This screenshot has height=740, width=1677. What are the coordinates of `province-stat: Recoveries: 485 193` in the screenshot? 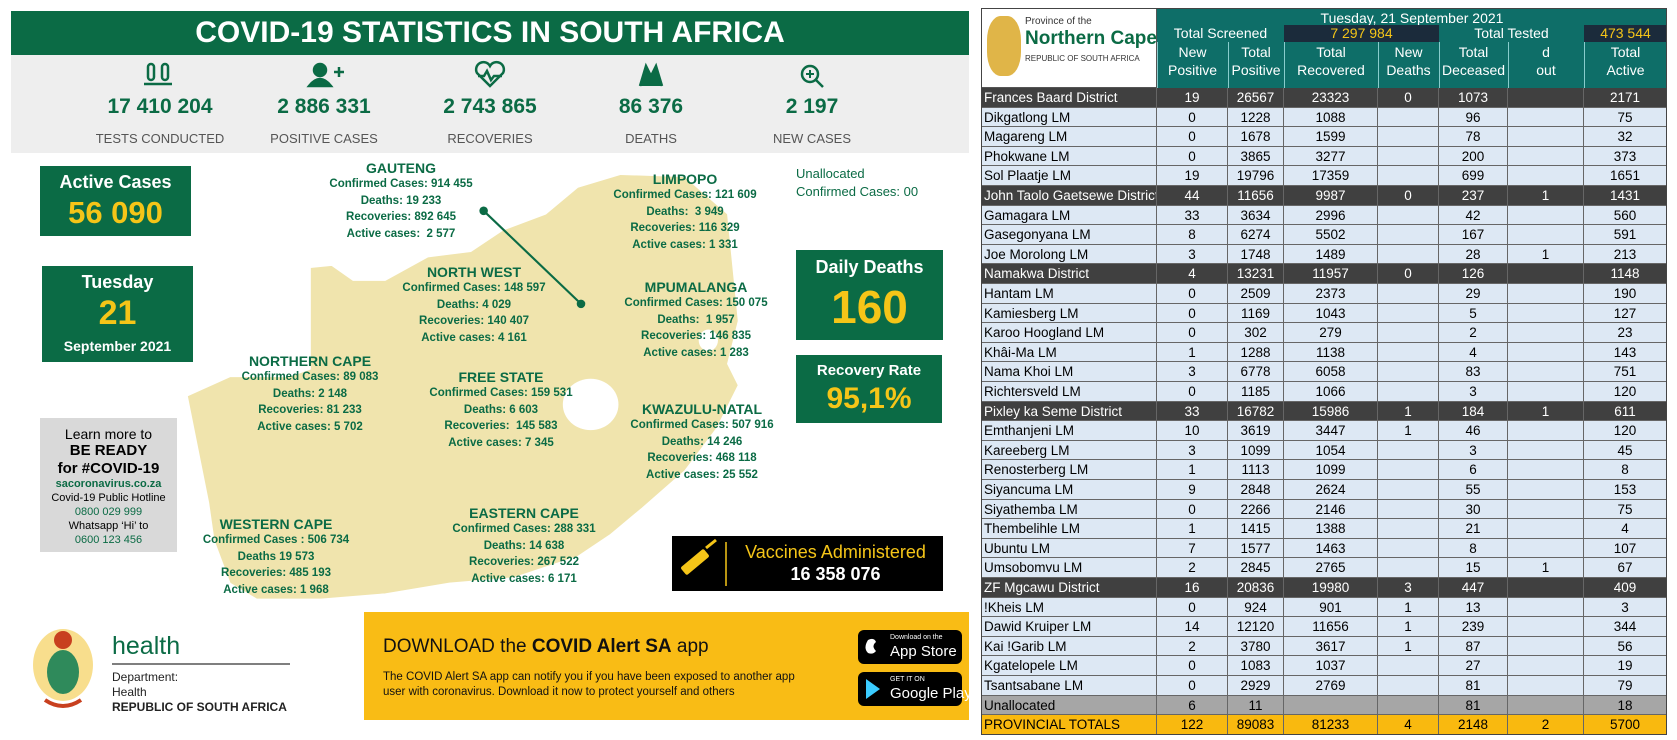 It's located at (276, 573).